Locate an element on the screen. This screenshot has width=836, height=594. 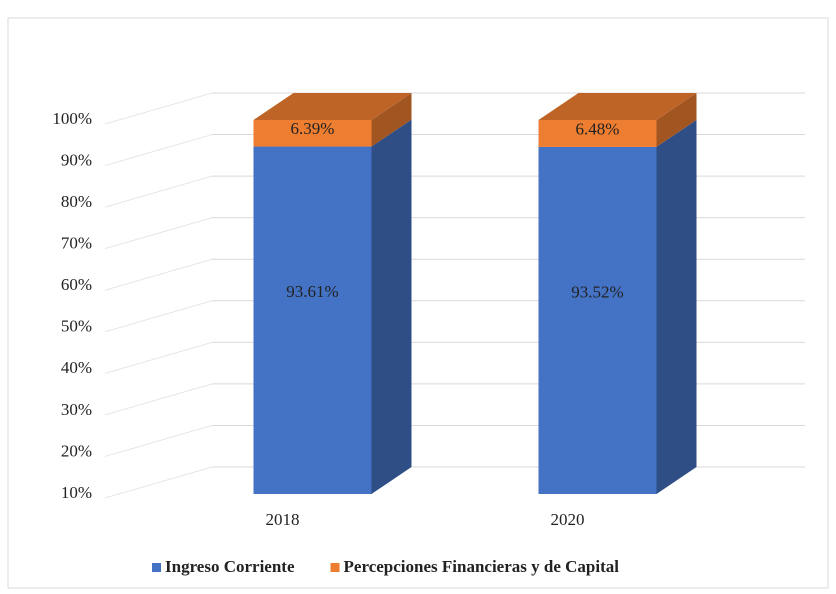
y-tick-label: 100% is located at coordinates (72, 118).